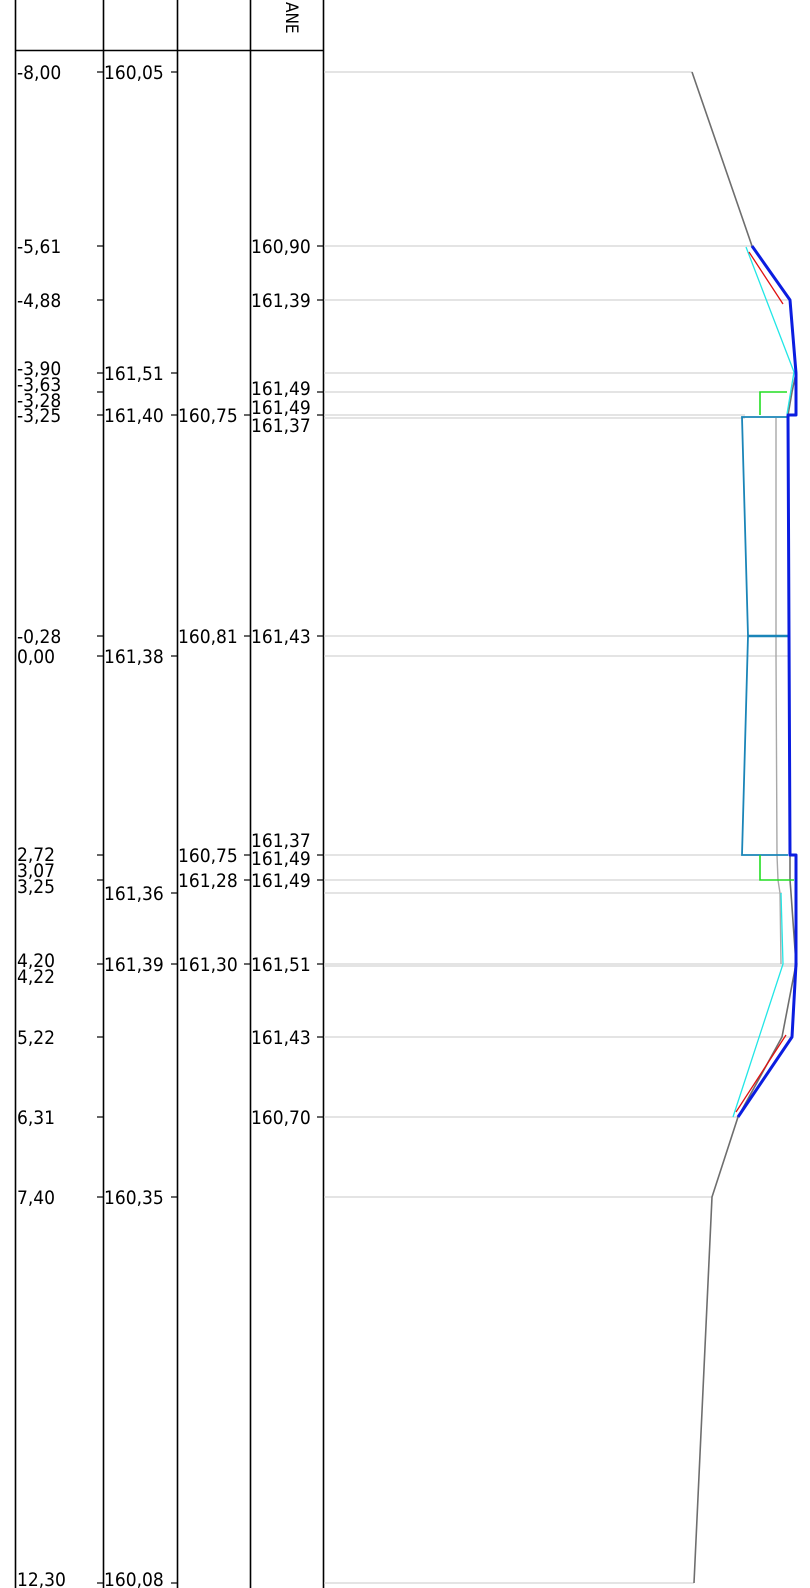  I want to click on station-label: -3,63, so click(39, 385).